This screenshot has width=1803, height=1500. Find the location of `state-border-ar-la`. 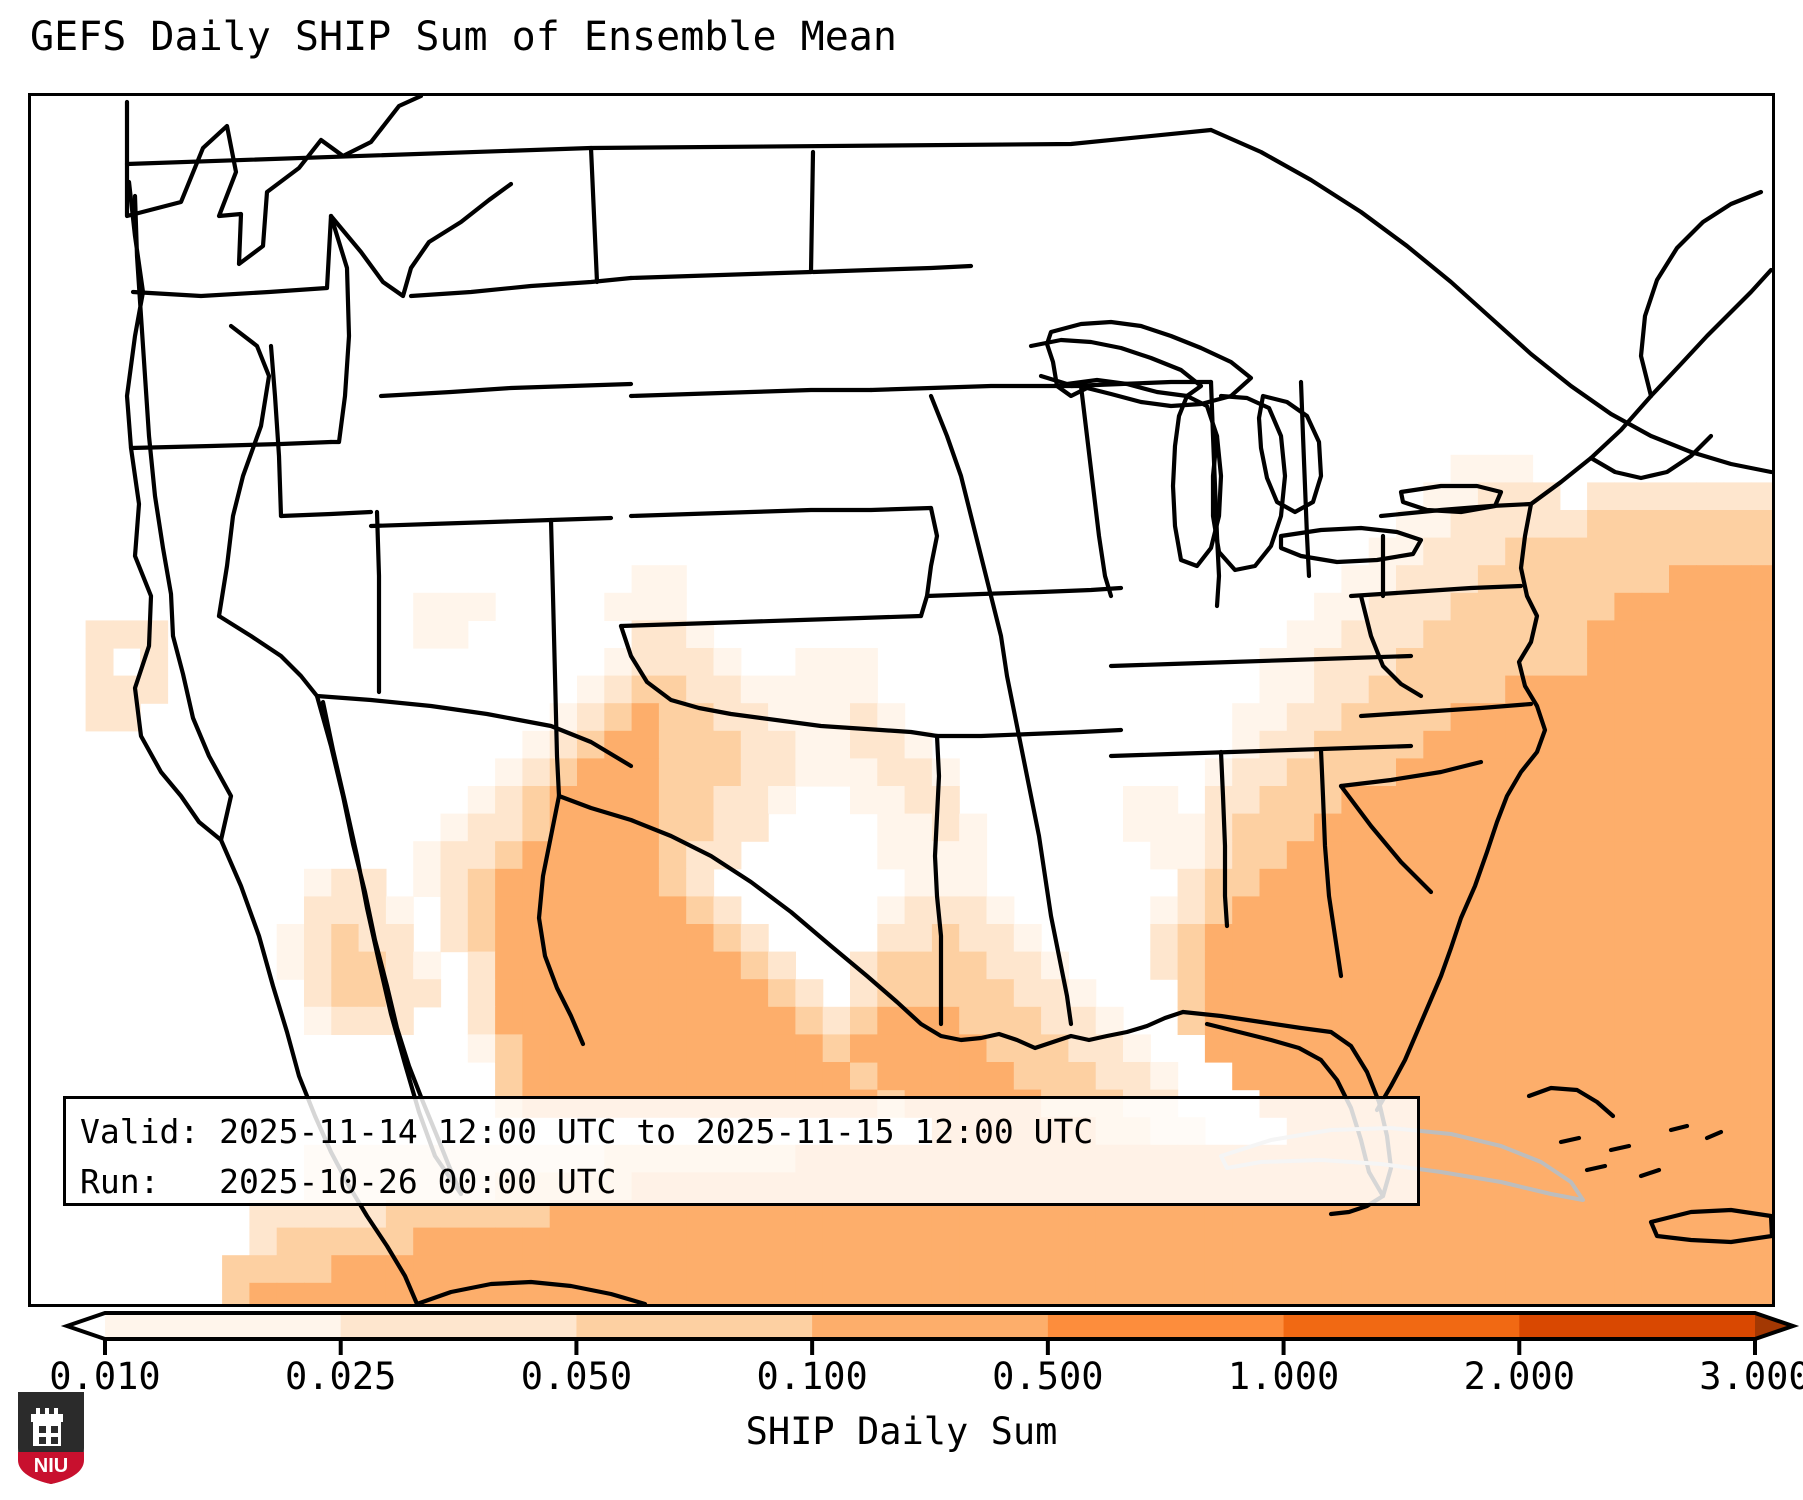

state-border-ar-la is located at coordinates (1029, 733).